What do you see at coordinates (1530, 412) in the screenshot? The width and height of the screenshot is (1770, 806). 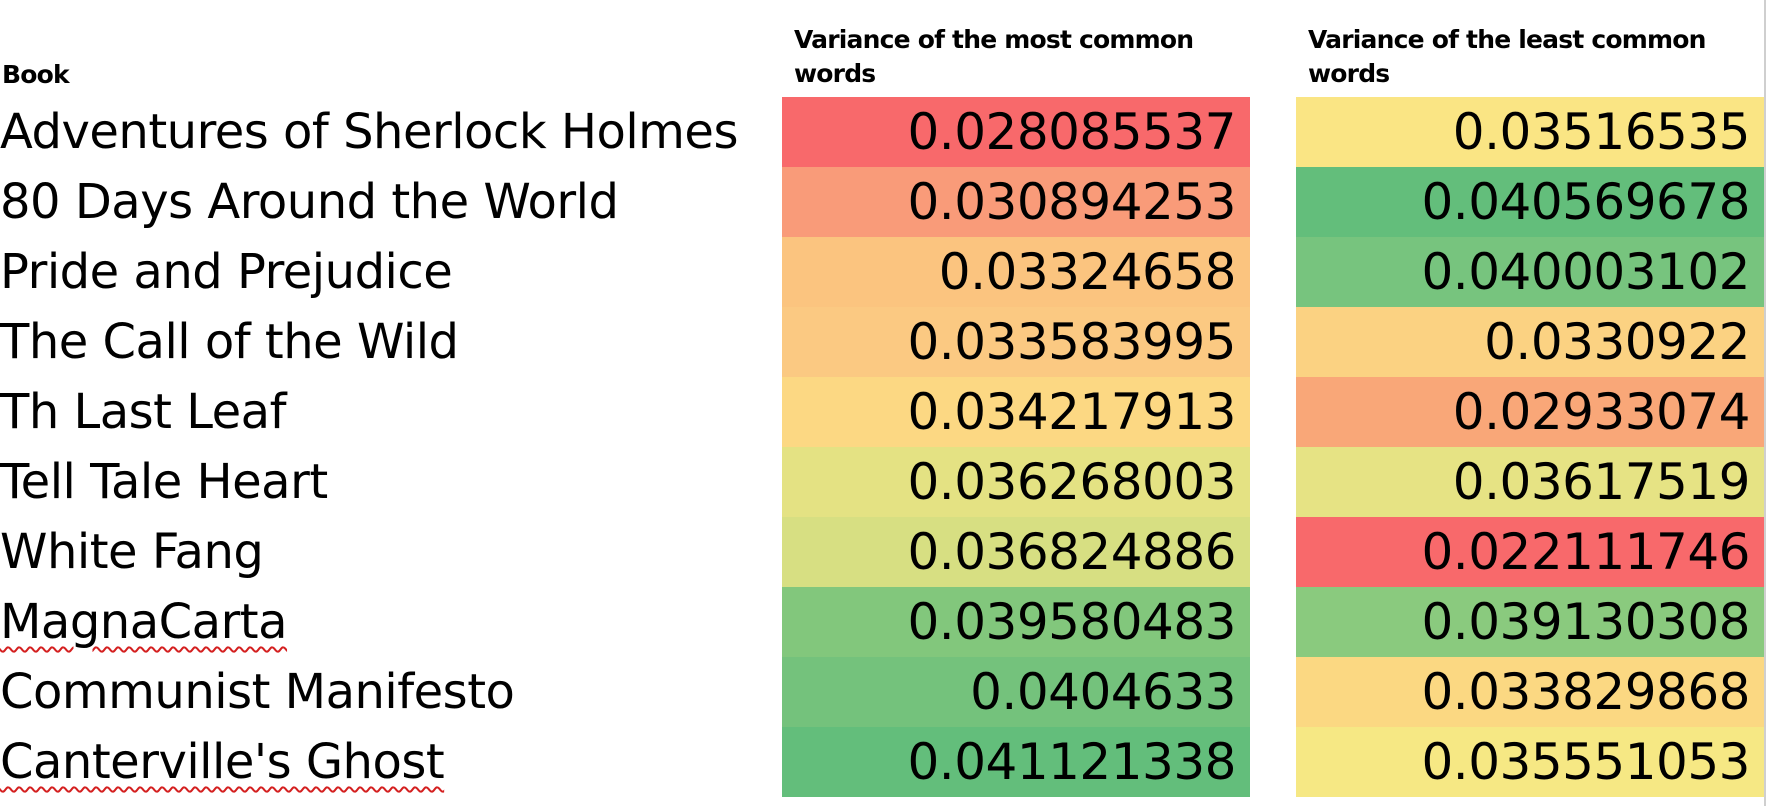 I see `least-common-variance-cell: 0.02933074` at bounding box center [1530, 412].